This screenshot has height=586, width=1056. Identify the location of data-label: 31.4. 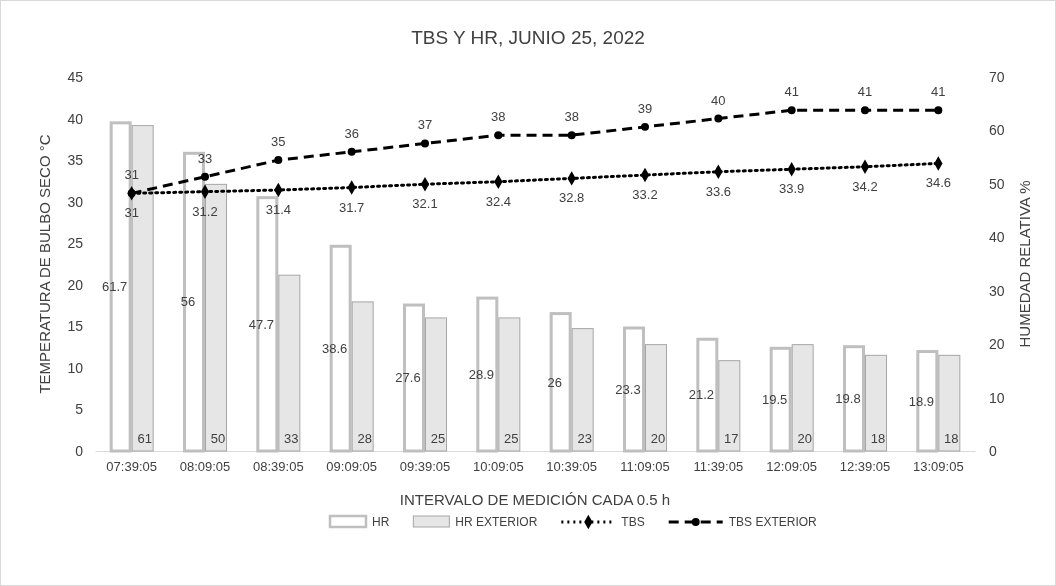
(278, 210).